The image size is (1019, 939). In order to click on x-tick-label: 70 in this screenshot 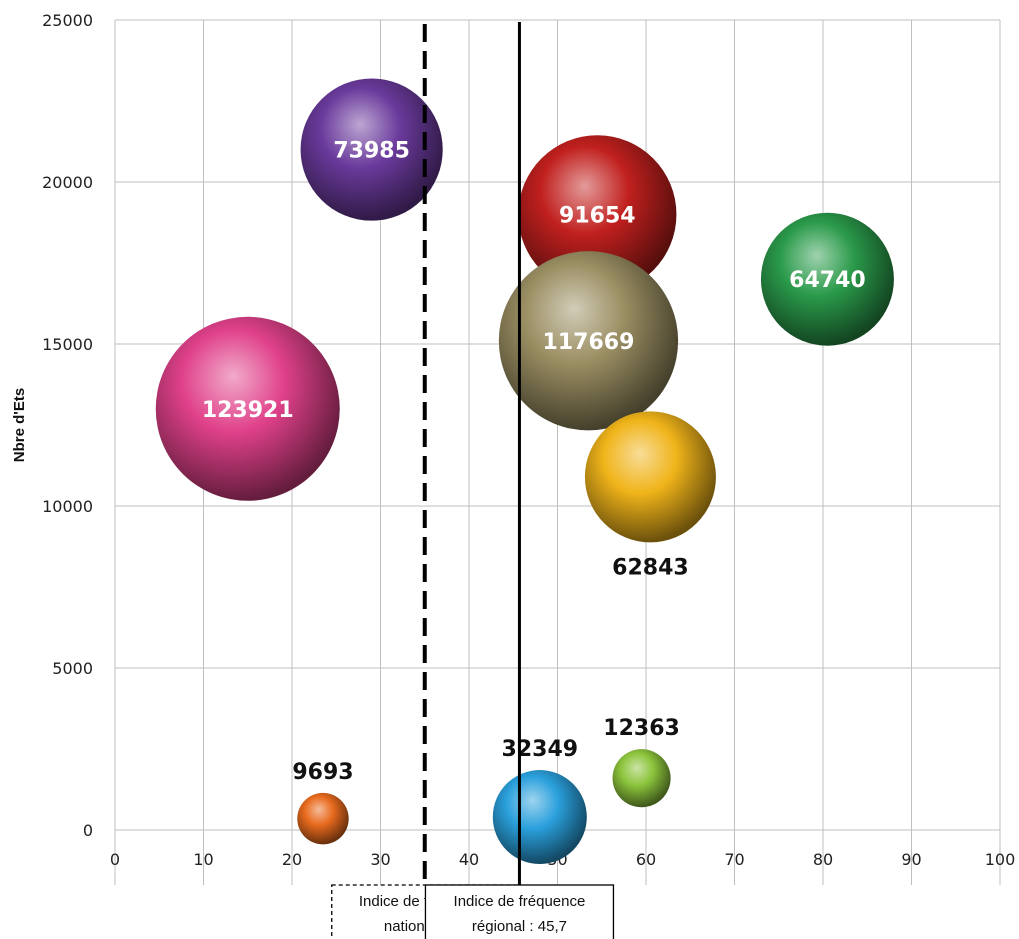, I will do `click(734, 859)`.